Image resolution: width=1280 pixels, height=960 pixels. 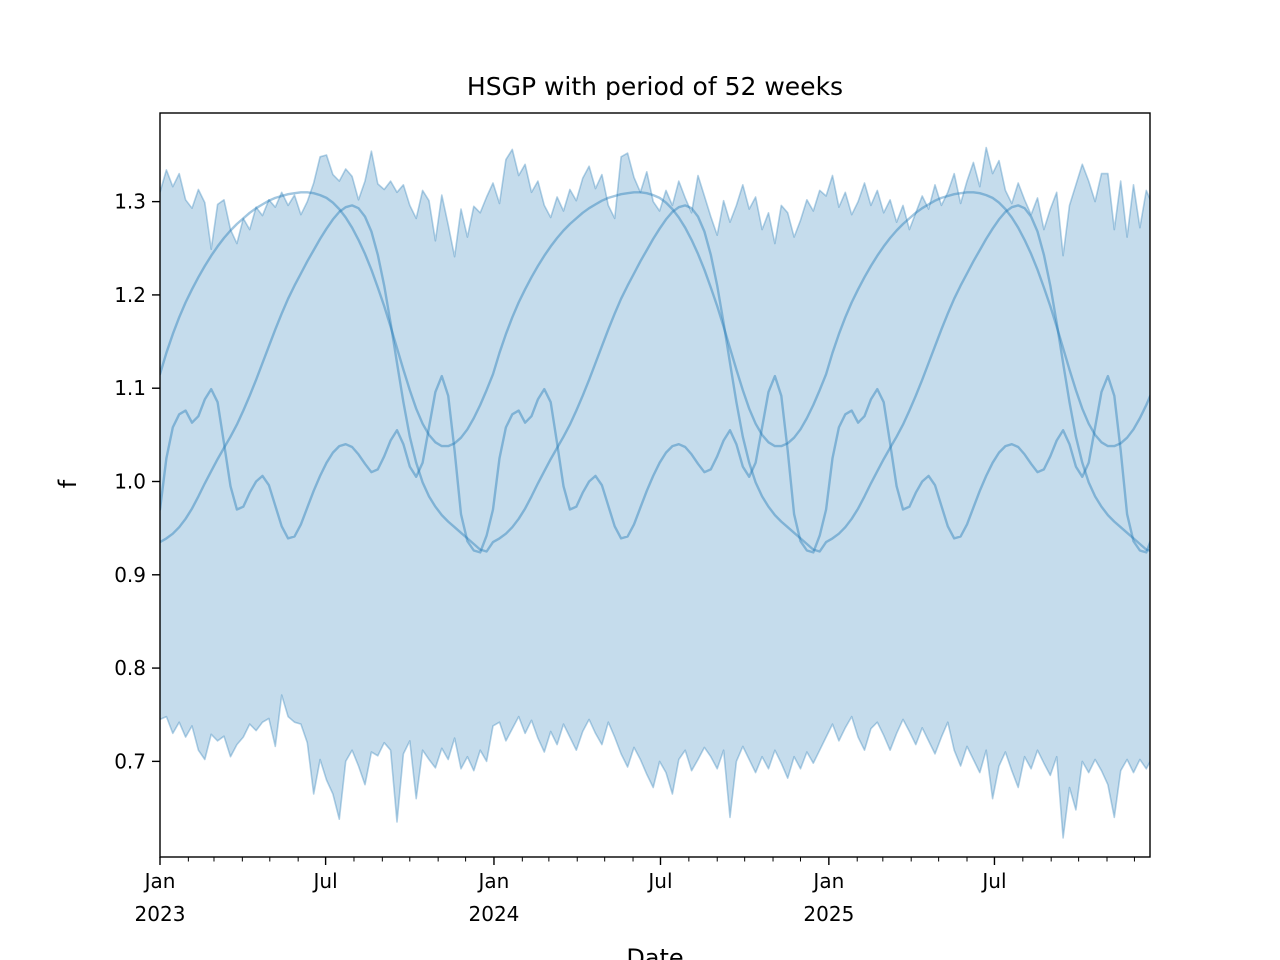 I want to click on chart-title: HSGP with period of 52 weeks, so click(x=655, y=86).